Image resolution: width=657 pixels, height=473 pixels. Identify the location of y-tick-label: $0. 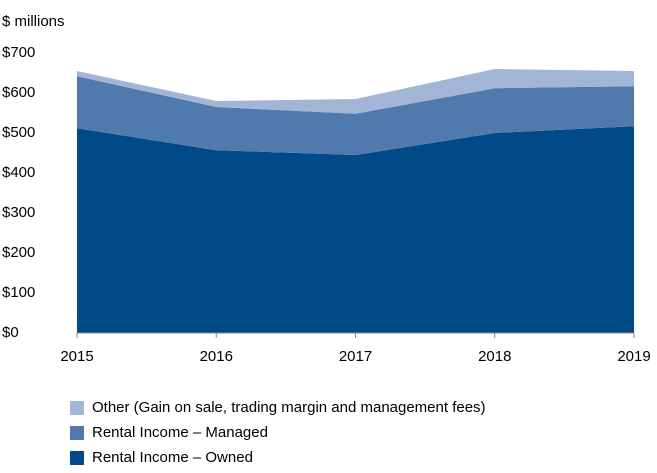
(10, 332).